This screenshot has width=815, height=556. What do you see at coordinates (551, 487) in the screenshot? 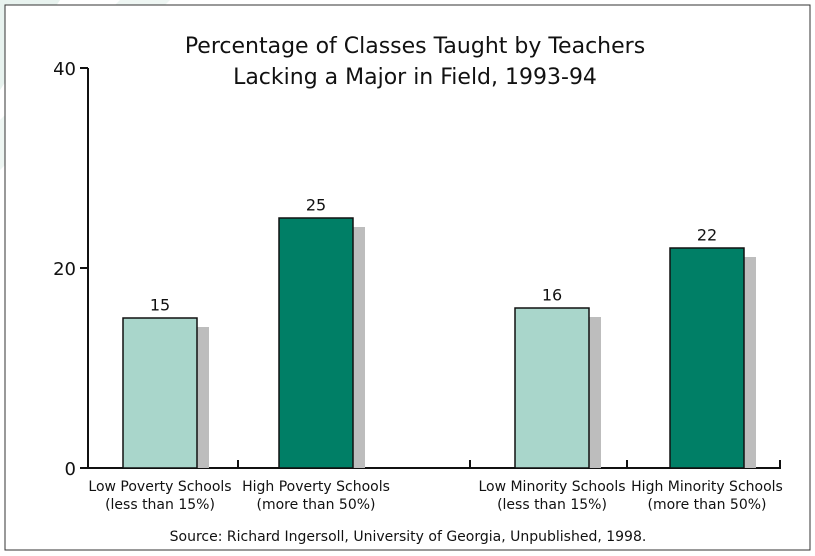
I see `x-tick-label: Low Minority Schools` at bounding box center [551, 487].